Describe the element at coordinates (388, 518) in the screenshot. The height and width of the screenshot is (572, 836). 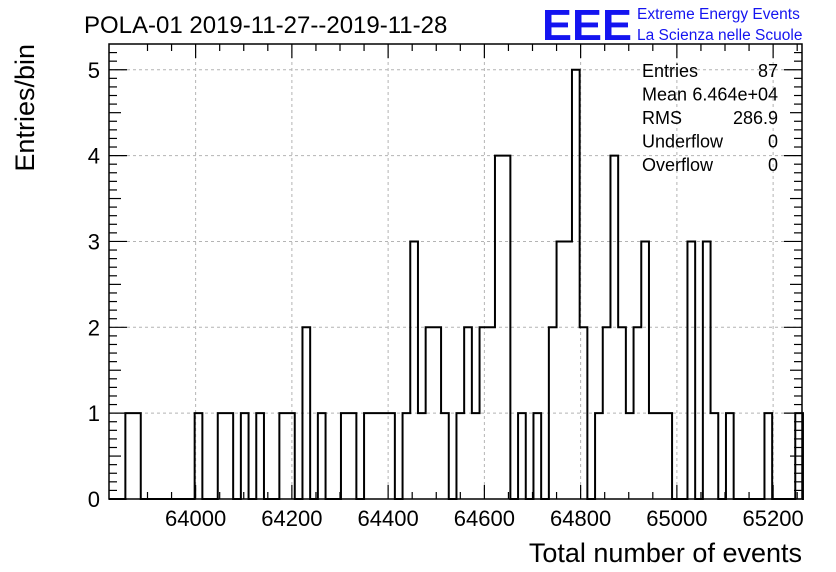
I see `x-tick-label: 64400` at that location.